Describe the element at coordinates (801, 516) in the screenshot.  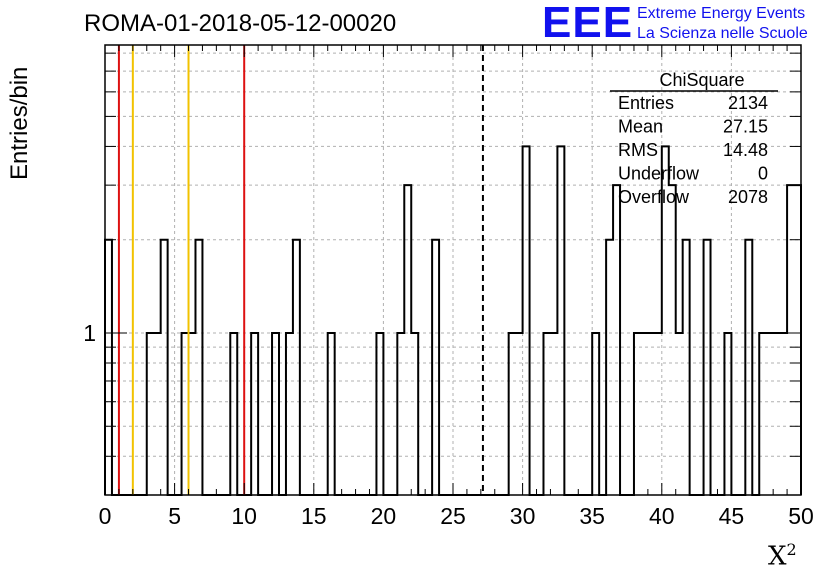
I see `x-tick-label: 50` at that location.